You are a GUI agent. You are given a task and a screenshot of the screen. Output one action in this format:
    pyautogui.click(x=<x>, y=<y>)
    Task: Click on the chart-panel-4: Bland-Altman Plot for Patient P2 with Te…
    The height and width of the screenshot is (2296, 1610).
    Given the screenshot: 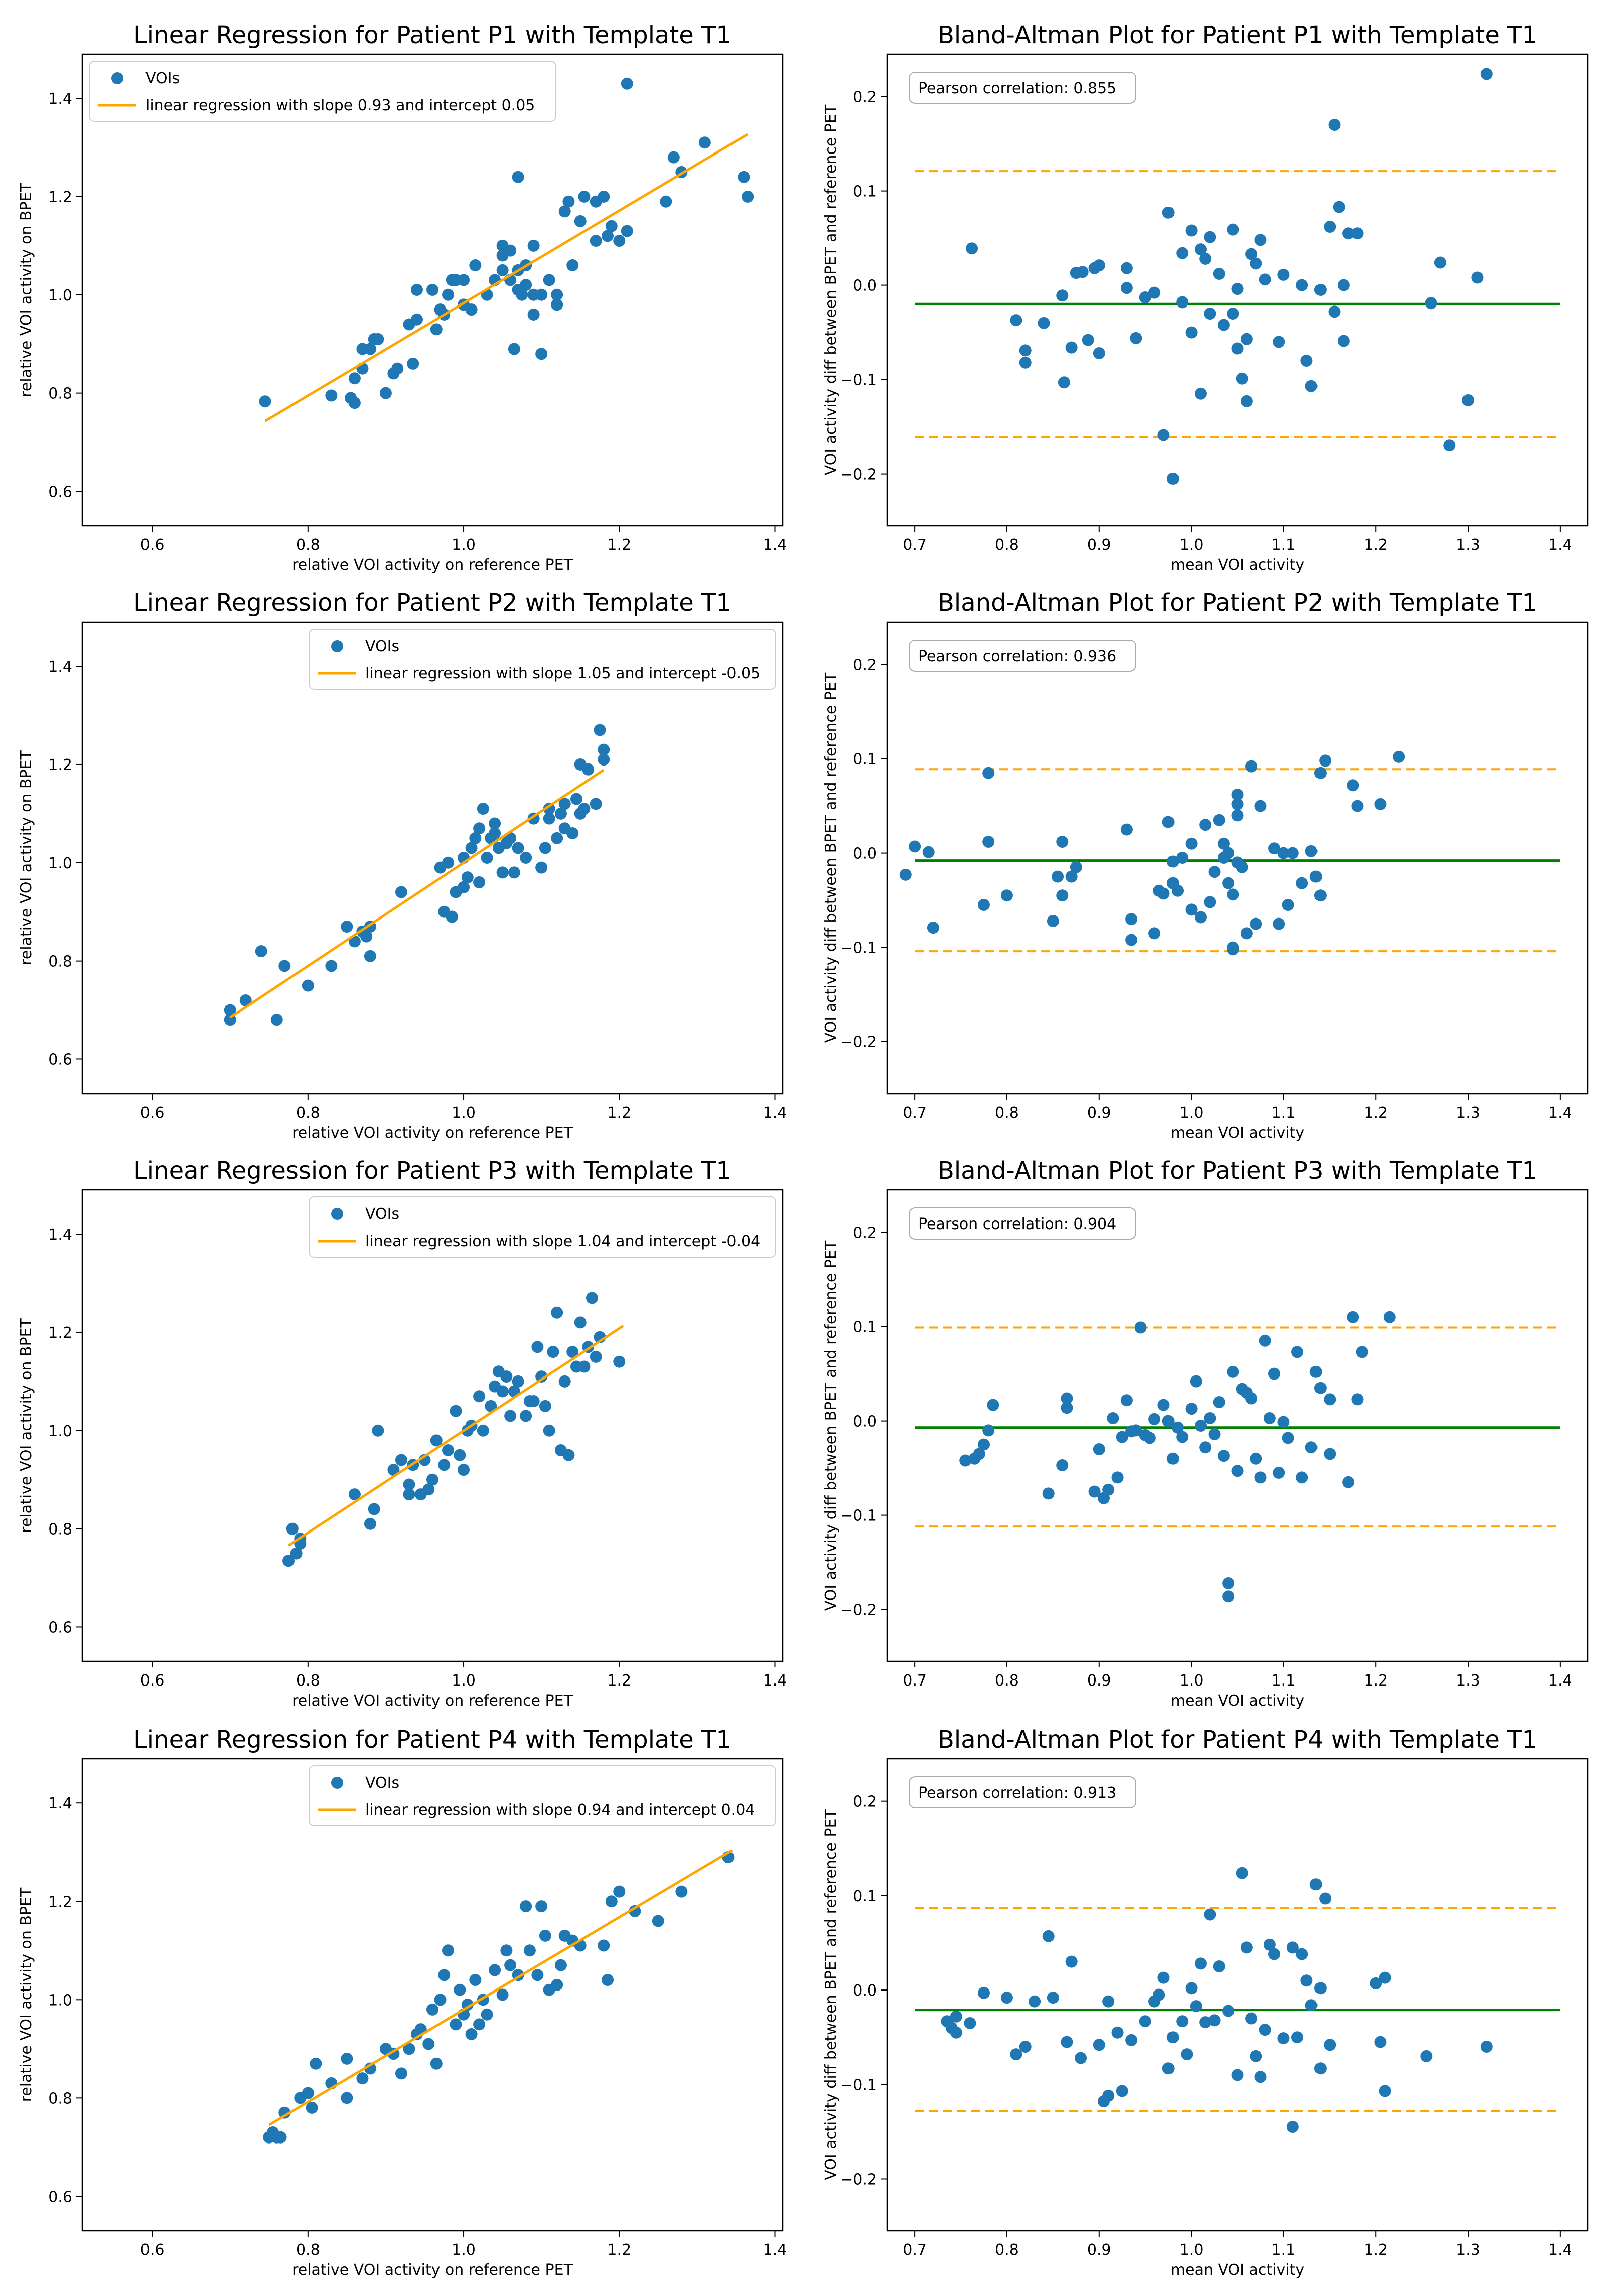 What is the action you would take?
    pyautogui.click(x=1205, y=865)
    